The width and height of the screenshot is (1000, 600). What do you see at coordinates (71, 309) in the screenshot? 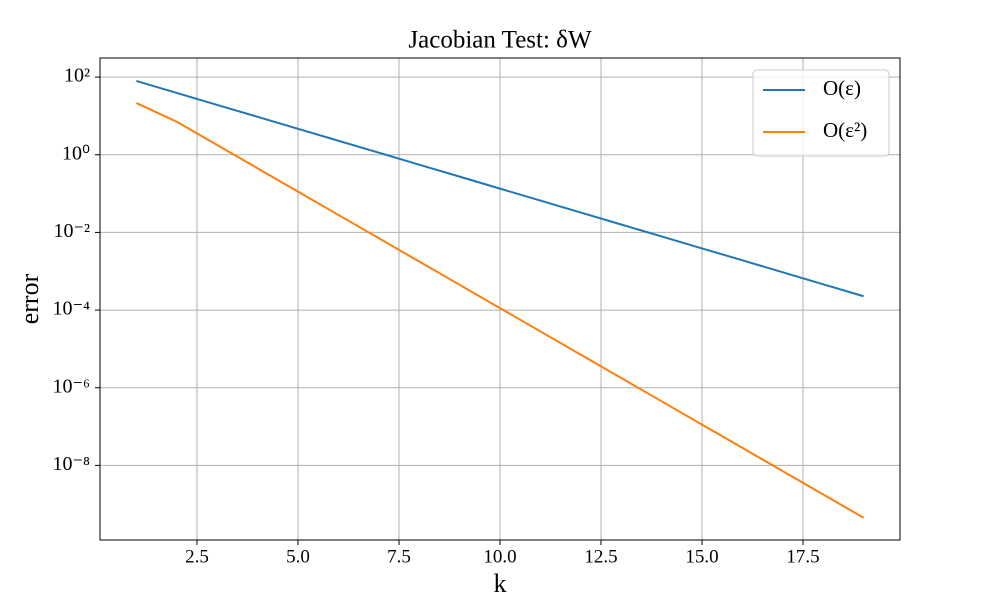
I see `y-tick-label: 10⁻⁴` at bounding box center [71, 309].